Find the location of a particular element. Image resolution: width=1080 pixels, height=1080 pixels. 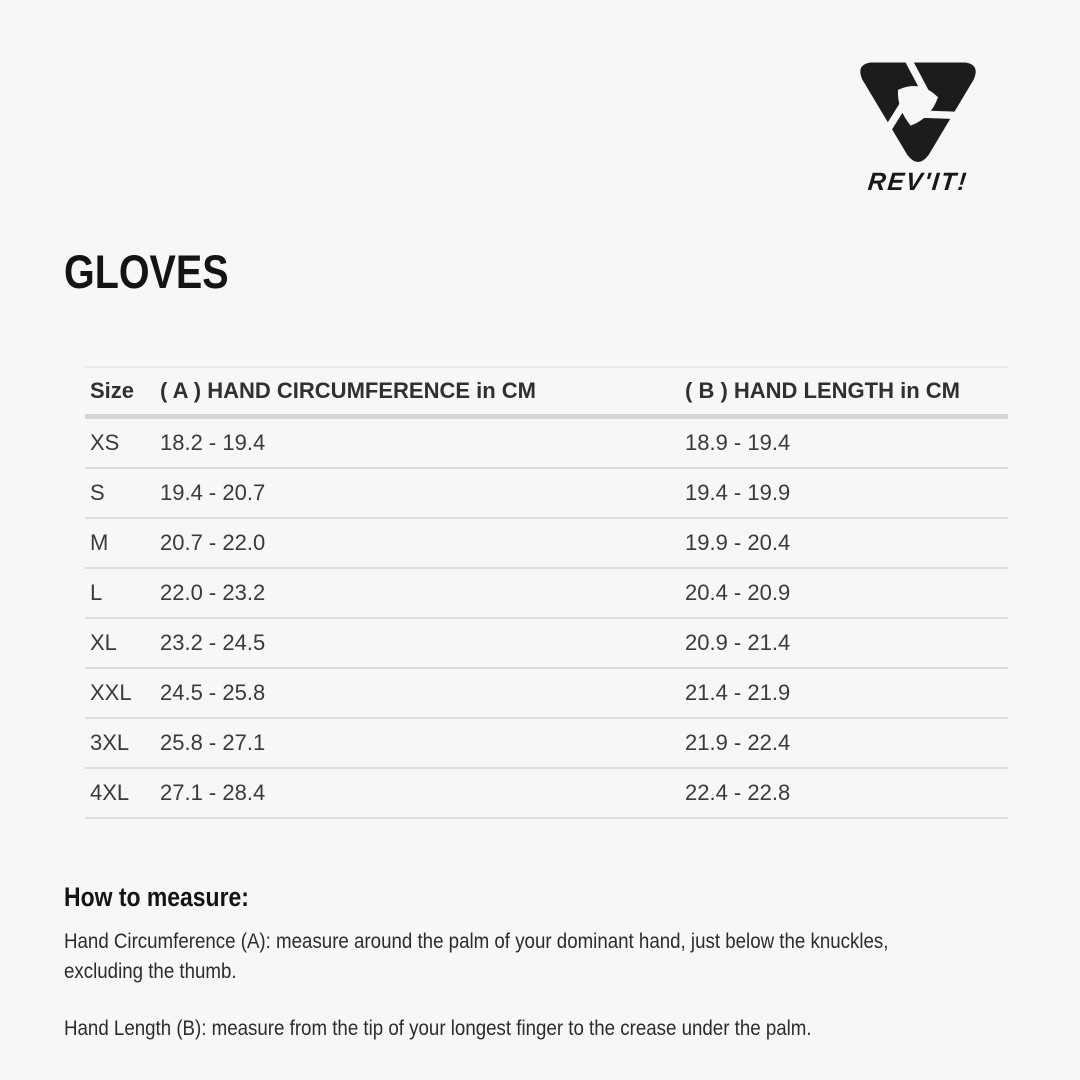

how-to-measure-heading: How to measure: is located at coordinates (156, 897).